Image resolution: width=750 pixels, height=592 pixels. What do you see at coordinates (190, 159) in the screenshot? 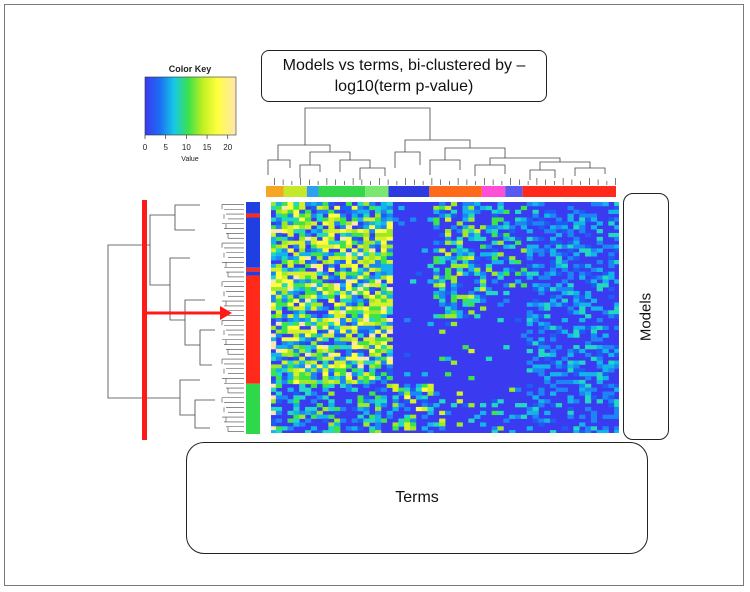
I see `color-key-value-label: Value` at bounding box center [190, 159].